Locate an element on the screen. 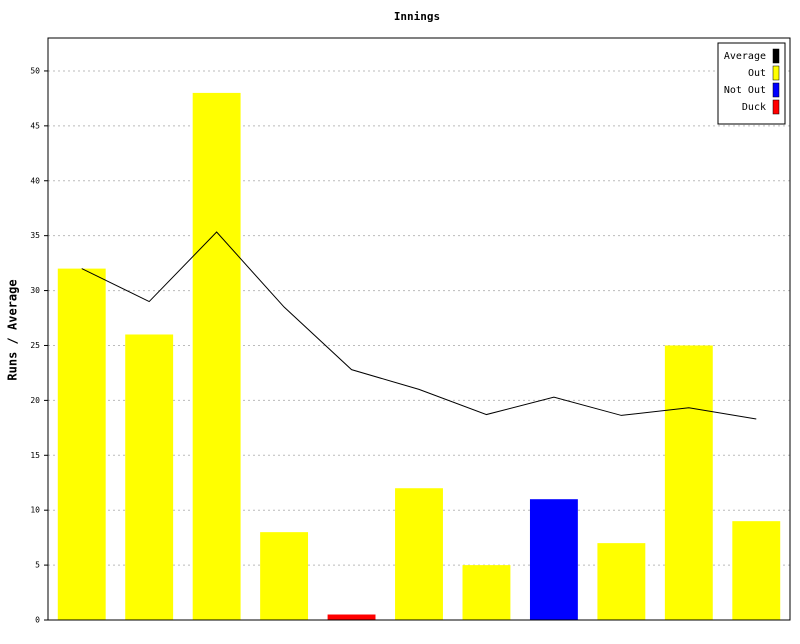 Image resolution: width=800 pixels, height=644 pixels. y-tick-label: 30 is located at coordinates (35, 290).